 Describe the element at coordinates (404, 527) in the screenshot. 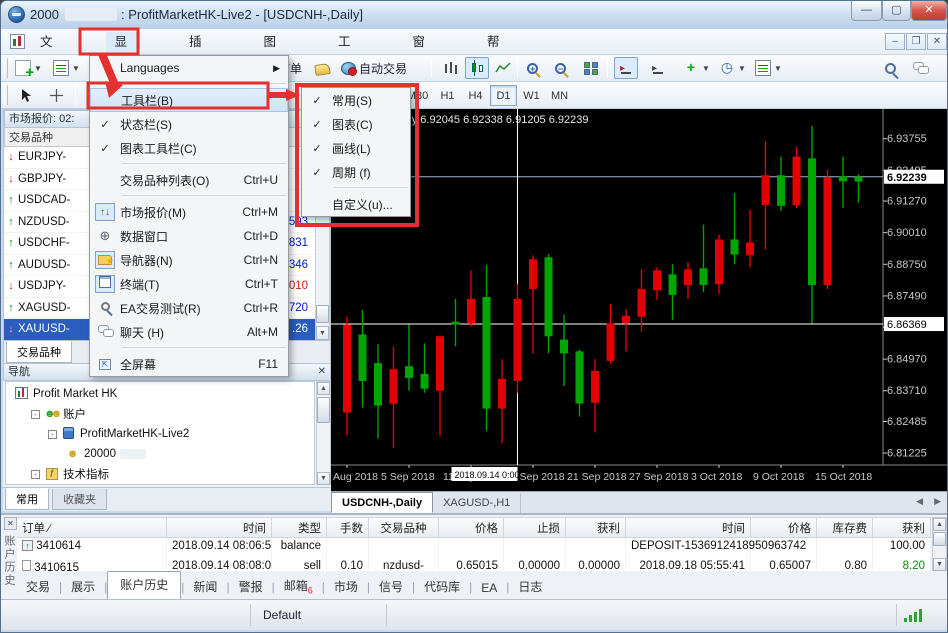

I see `column-header-交易品种: 交易品种` at that location.